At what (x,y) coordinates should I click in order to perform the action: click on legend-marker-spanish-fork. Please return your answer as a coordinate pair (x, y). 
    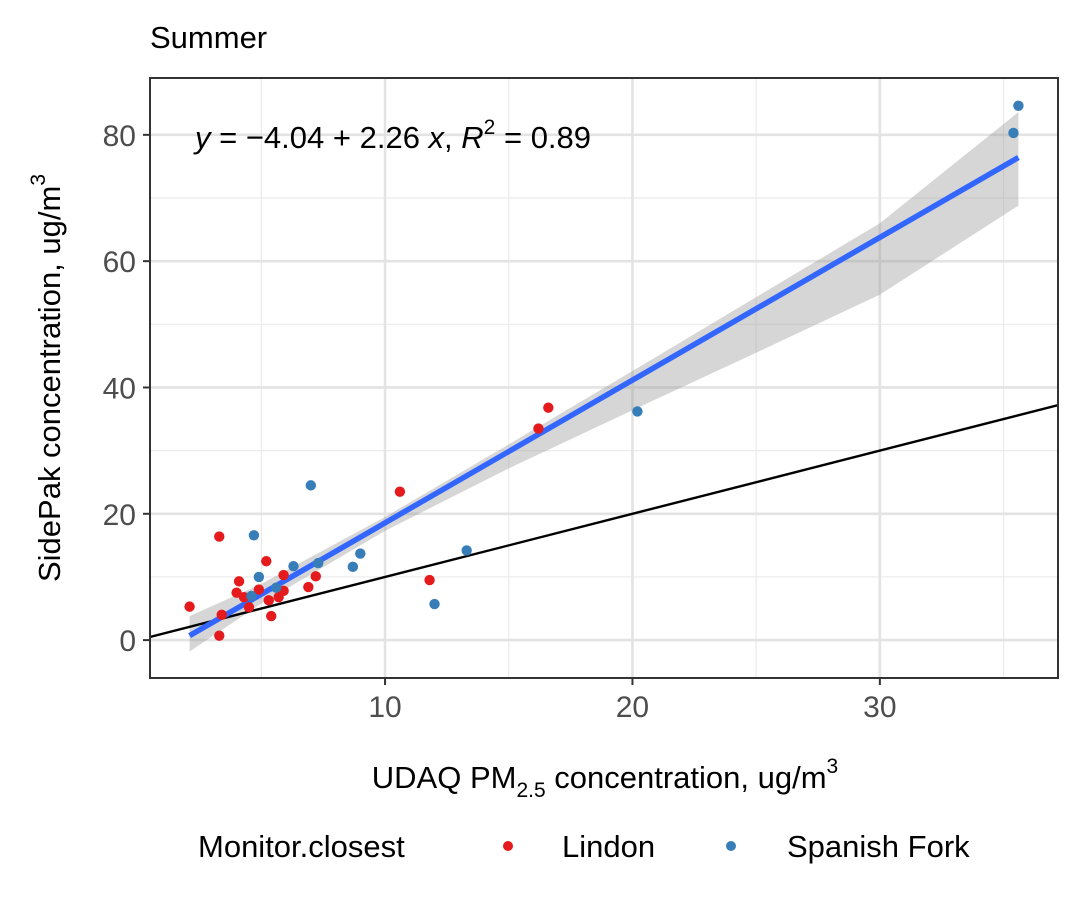
    Looking at the image, I should click on (731, 846).